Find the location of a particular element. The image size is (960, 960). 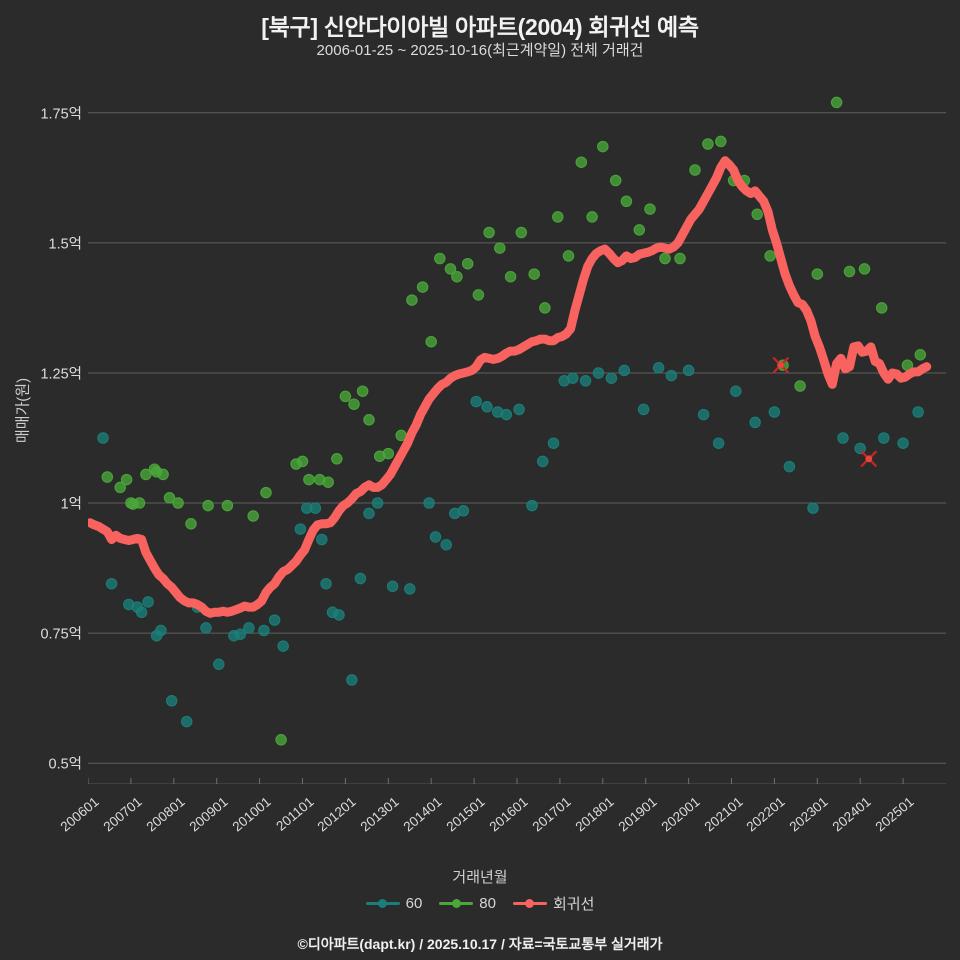

legend-item-80: 80 is located at coordinates (467, 903).